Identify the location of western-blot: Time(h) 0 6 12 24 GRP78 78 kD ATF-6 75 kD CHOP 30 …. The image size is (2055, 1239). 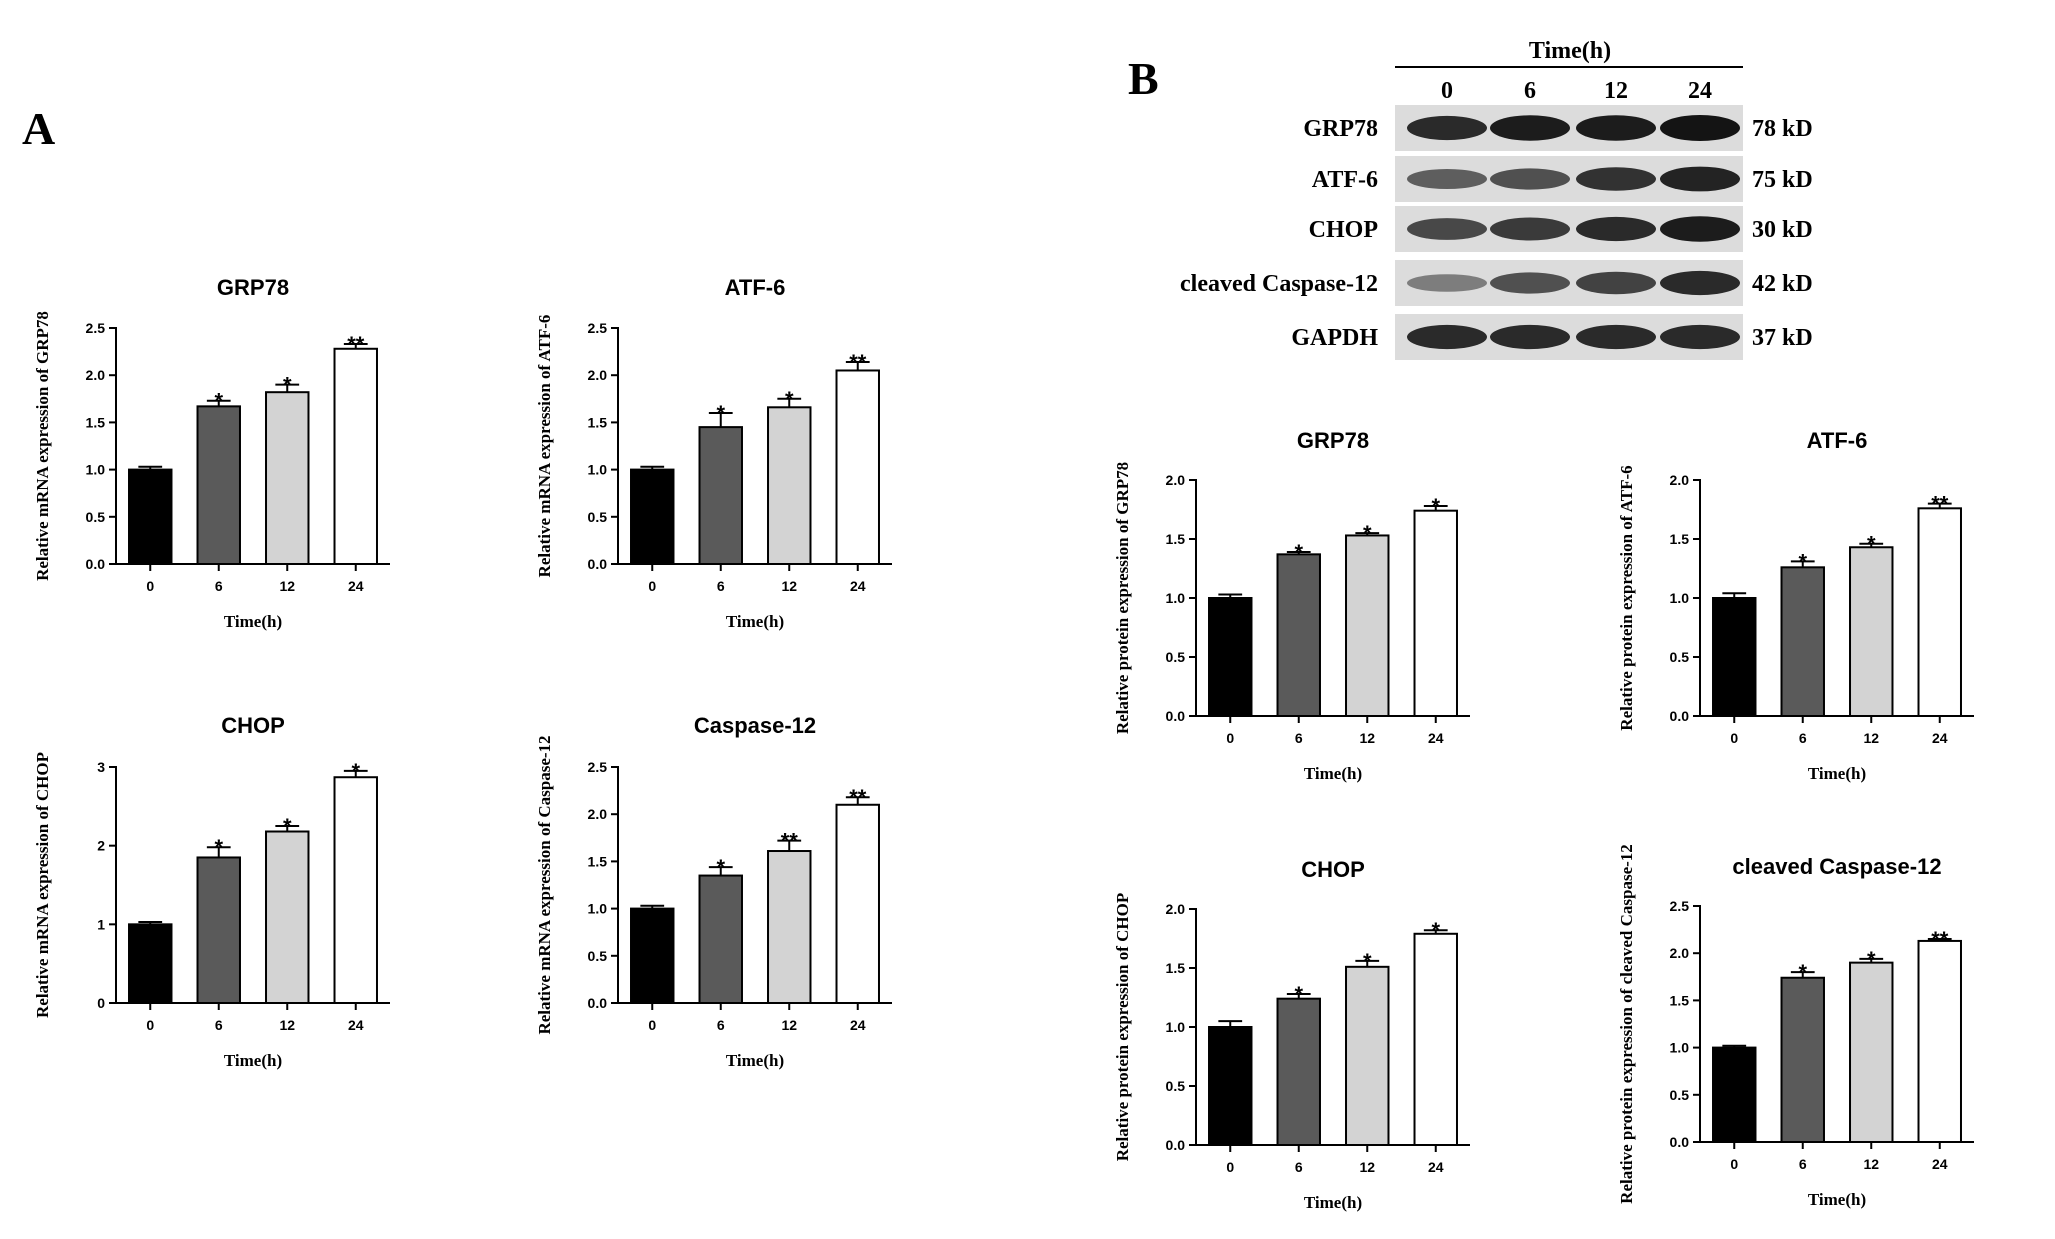
(1496, 199).